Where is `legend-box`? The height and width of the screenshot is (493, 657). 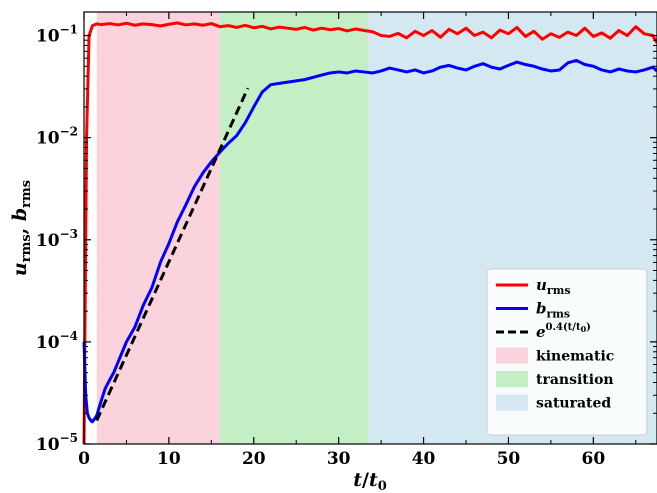 legend-box is located at coordinates (567, 352).